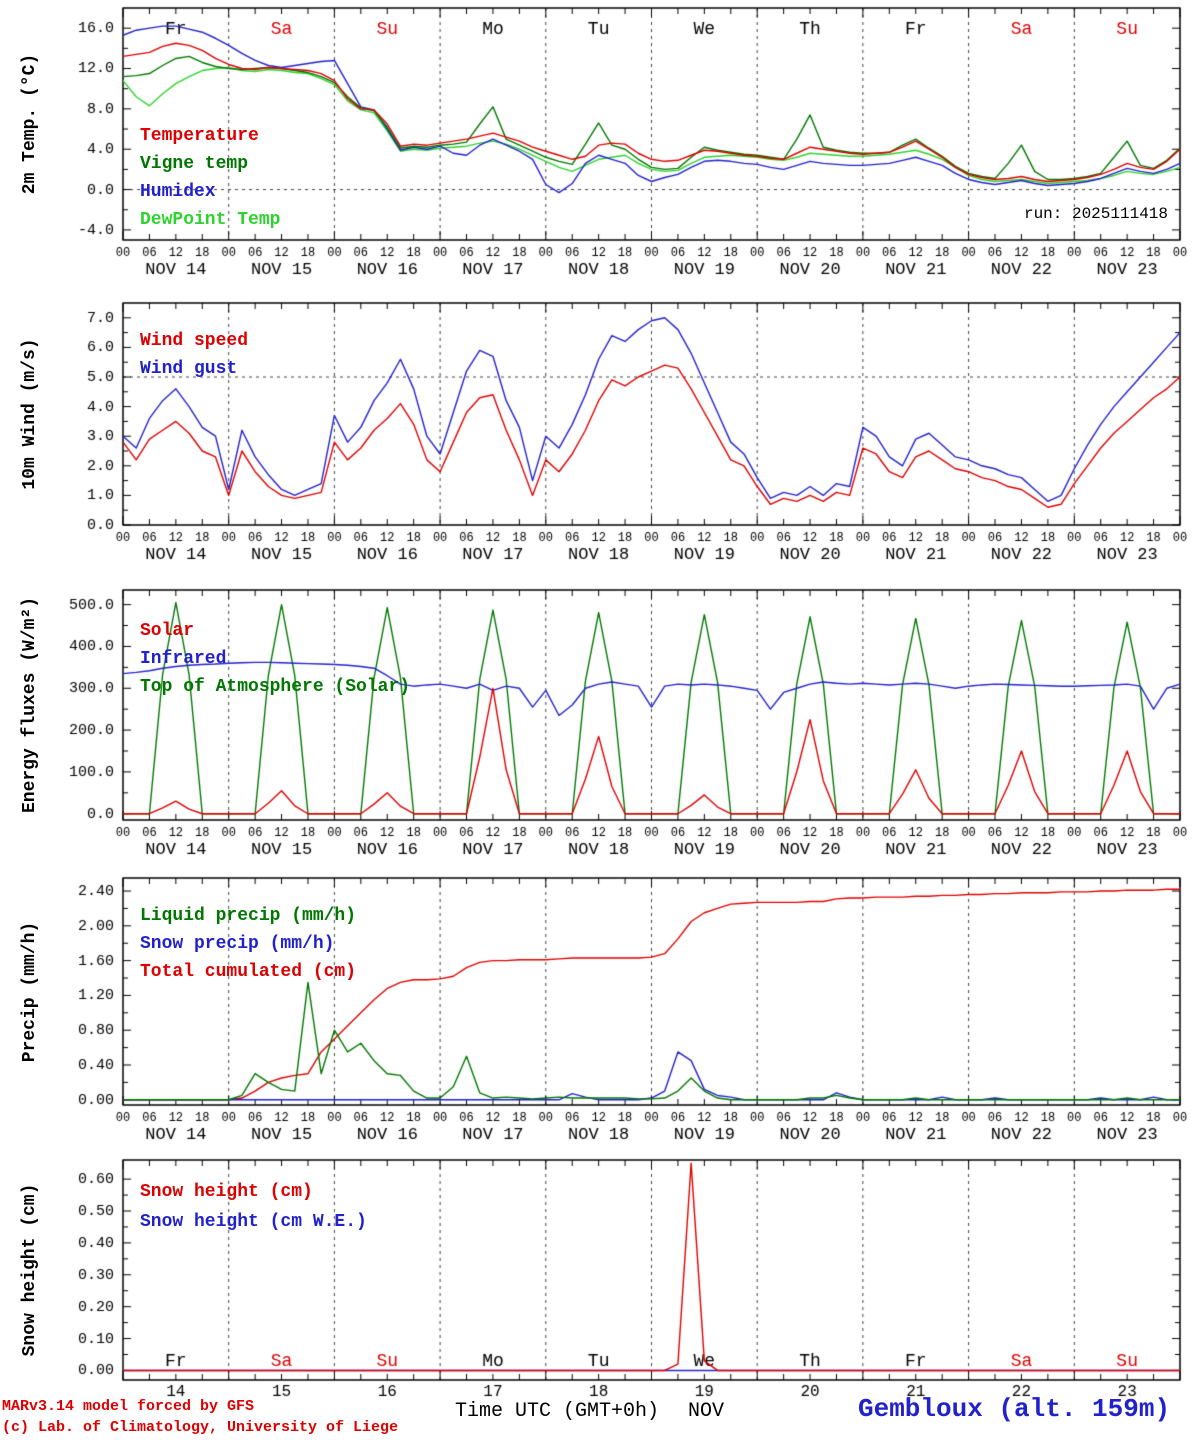 Image resolution: width=1194 pixels, height=1440 pixels. Describe the element at coordinates (30, 1270) in the screenshot. I see `y-axis-title-snow-height: Snow height (cm)` at that location.